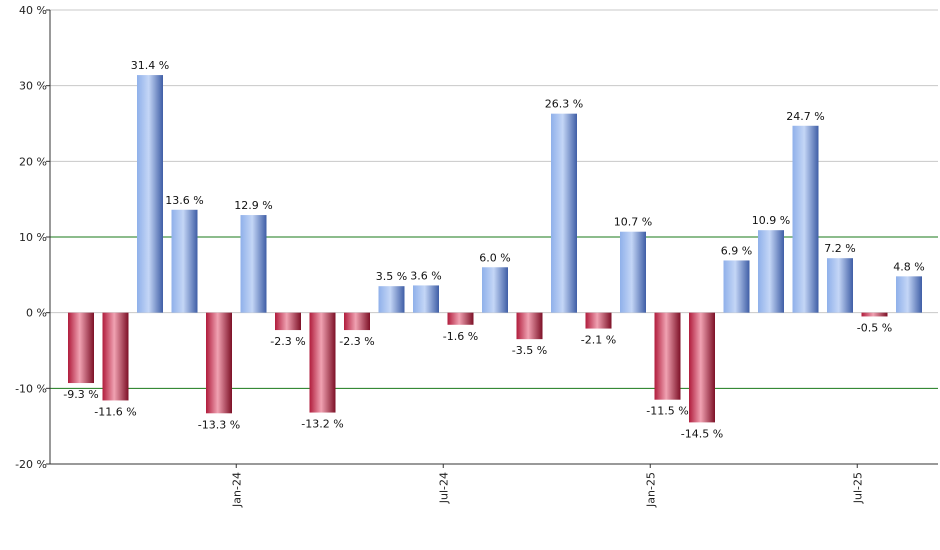  I want to click on y-tick-label: -20 %, so click(31, 464).